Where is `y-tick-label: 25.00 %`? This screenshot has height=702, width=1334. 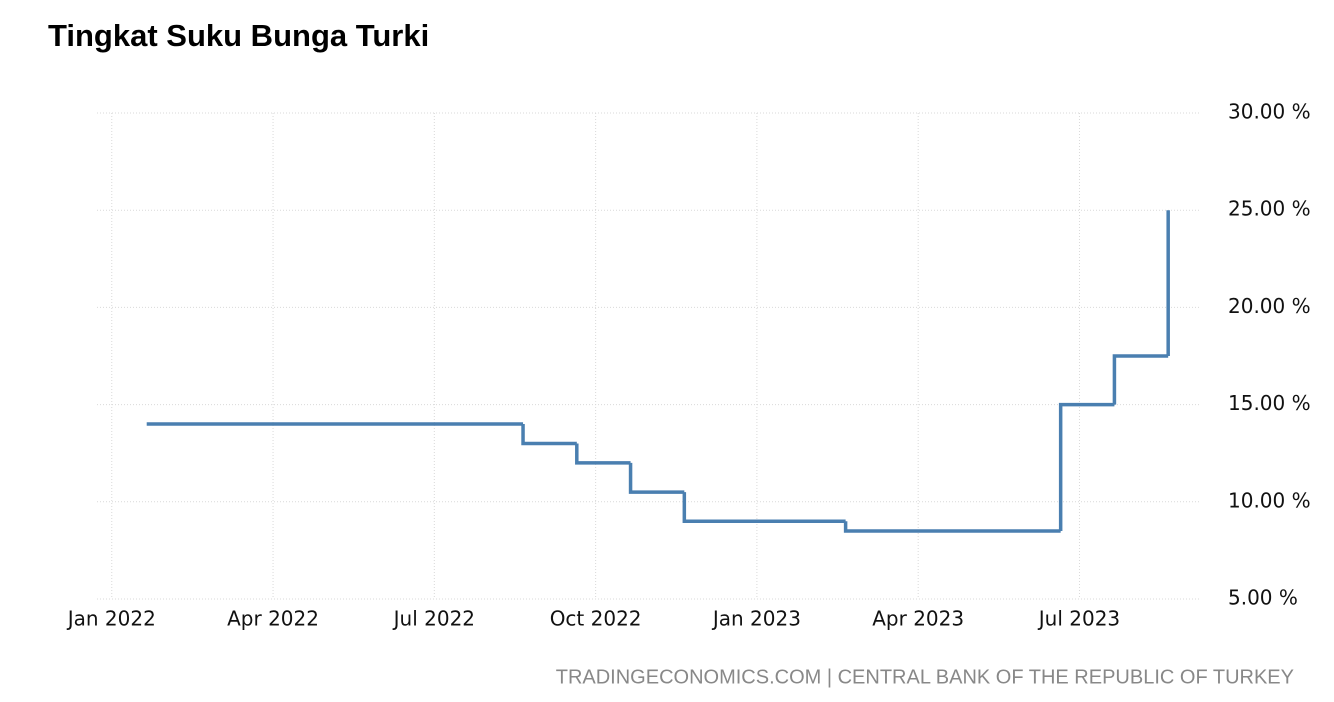
y-tick-label: 25.00 % is located at coordinates (1269, 209).